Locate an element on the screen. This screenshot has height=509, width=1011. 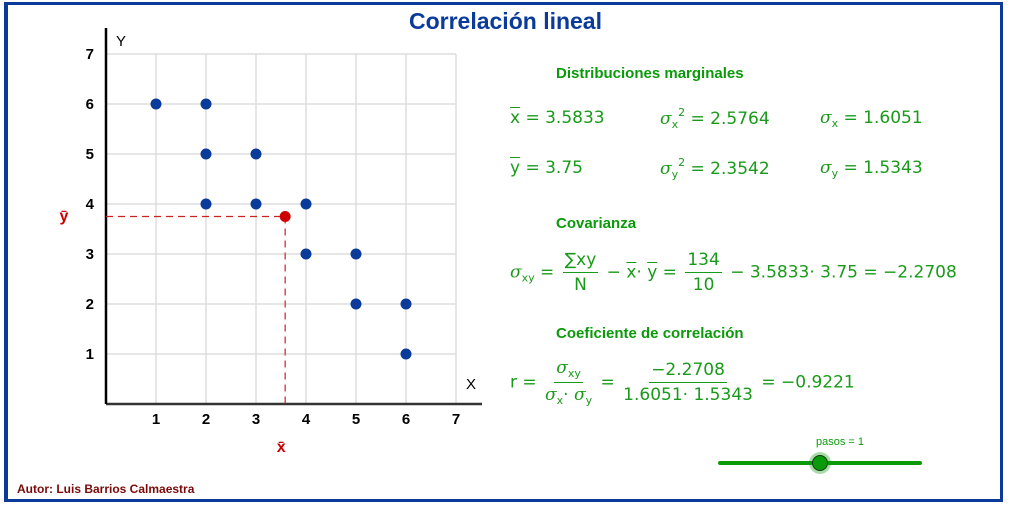
author-credit: Autor: Luis Barrios Calmaestra is located at coordinates (106, 489).